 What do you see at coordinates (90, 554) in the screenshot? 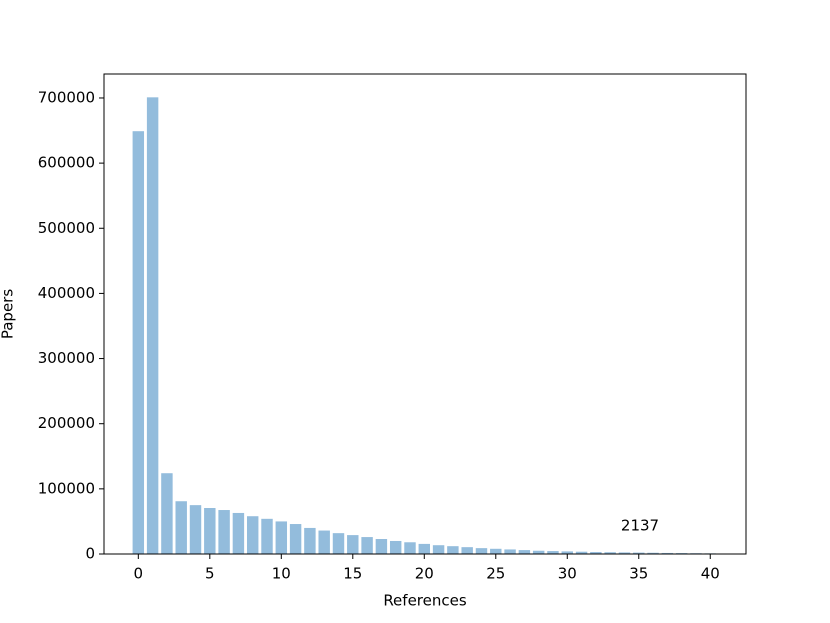
I see `y-tick-label: 0` at bounding box center [90, 554].